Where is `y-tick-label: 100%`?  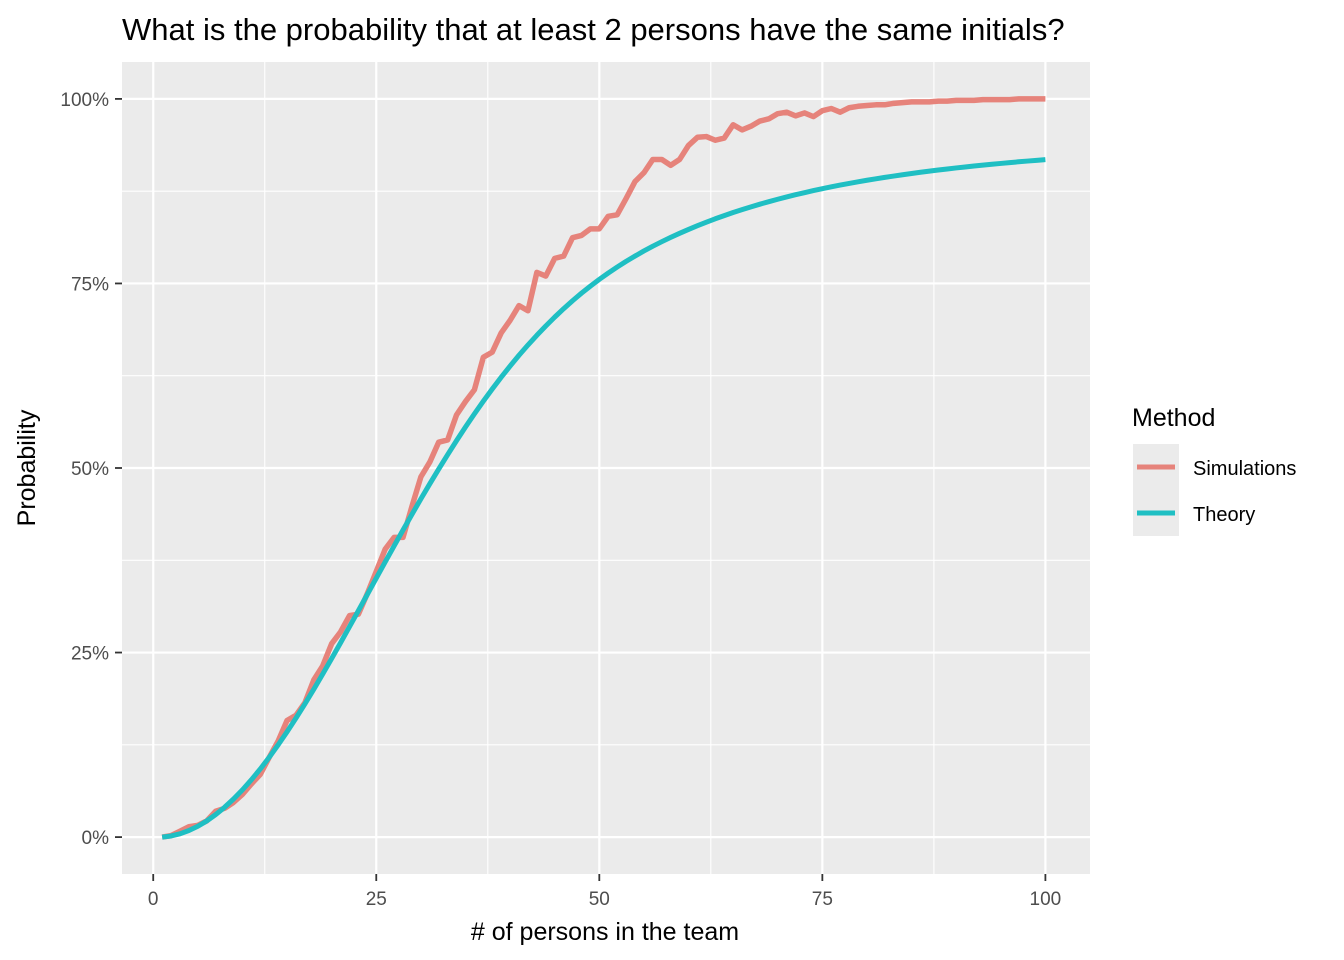 y-tick-label: 100% is located at coordinates (84, 100).